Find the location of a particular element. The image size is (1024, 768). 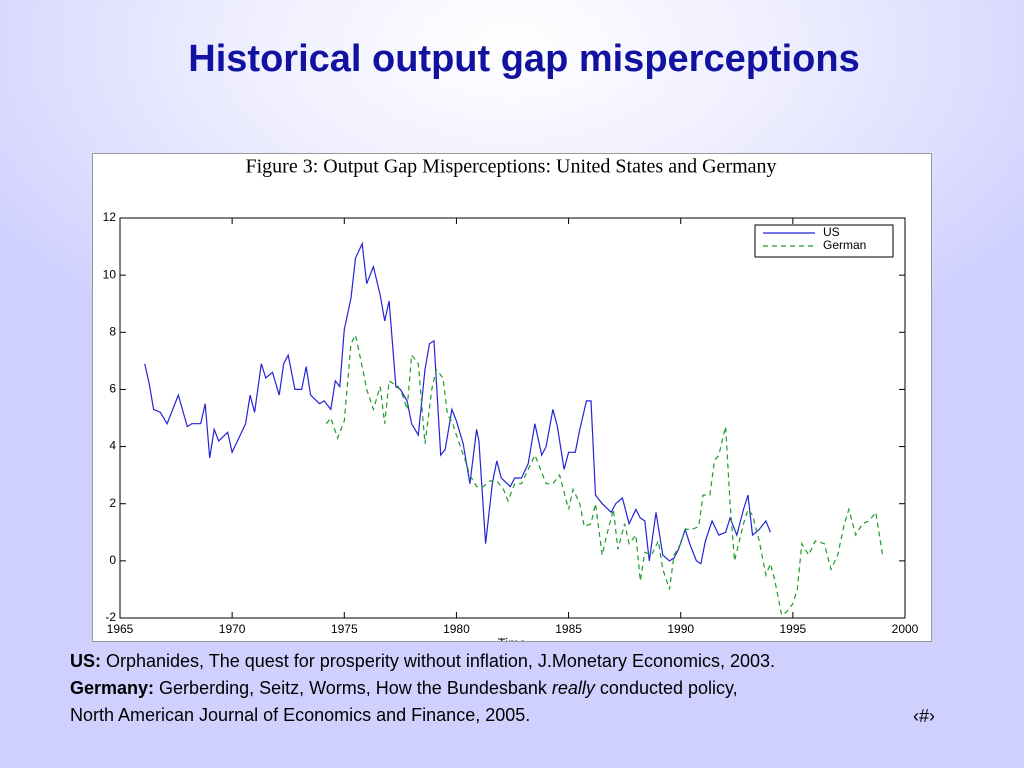

note-emphasis: really is located at coordinates (573, 688).